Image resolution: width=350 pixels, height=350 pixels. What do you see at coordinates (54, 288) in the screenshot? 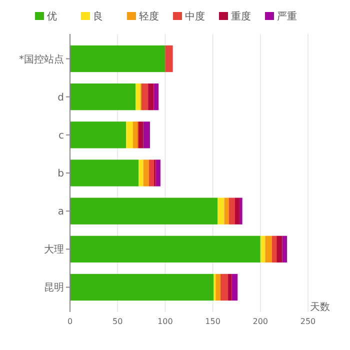
I see `y-tick-label: 昆明` at bounding box center [54, 288].